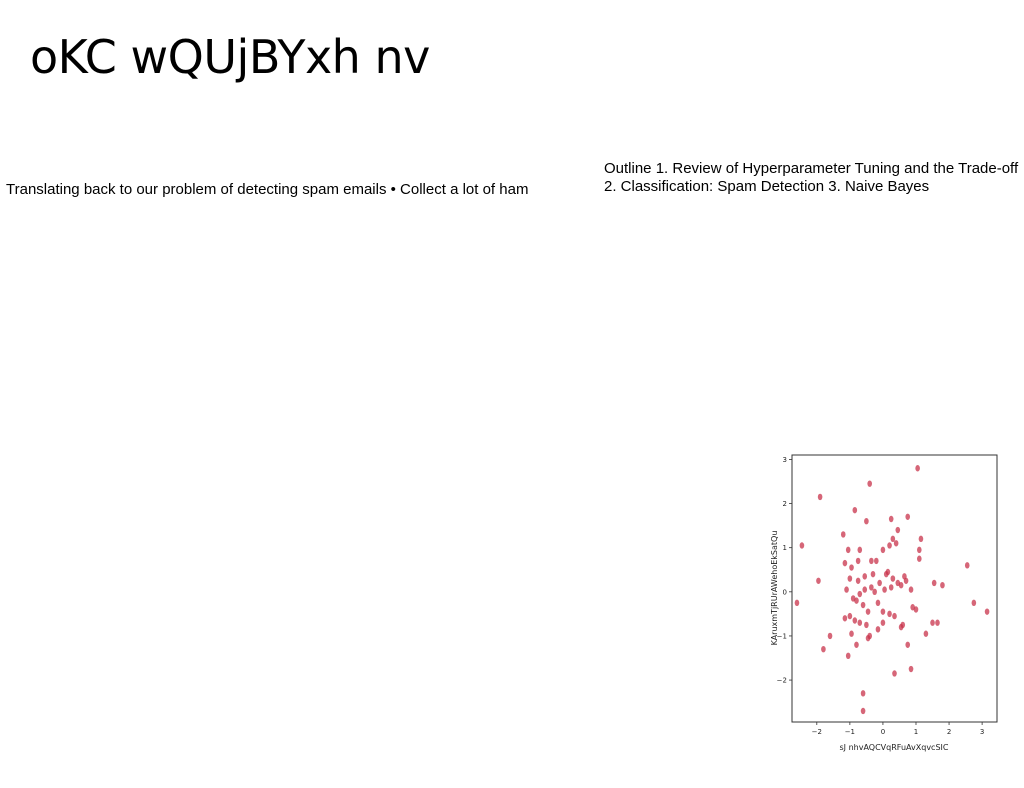 This screenshot has width=1024, height=788. Describe the element at coordinates (784, 570) in the screenshot. I see `y-axis-ticks: −2 −1 0 1 2 3` at that location.